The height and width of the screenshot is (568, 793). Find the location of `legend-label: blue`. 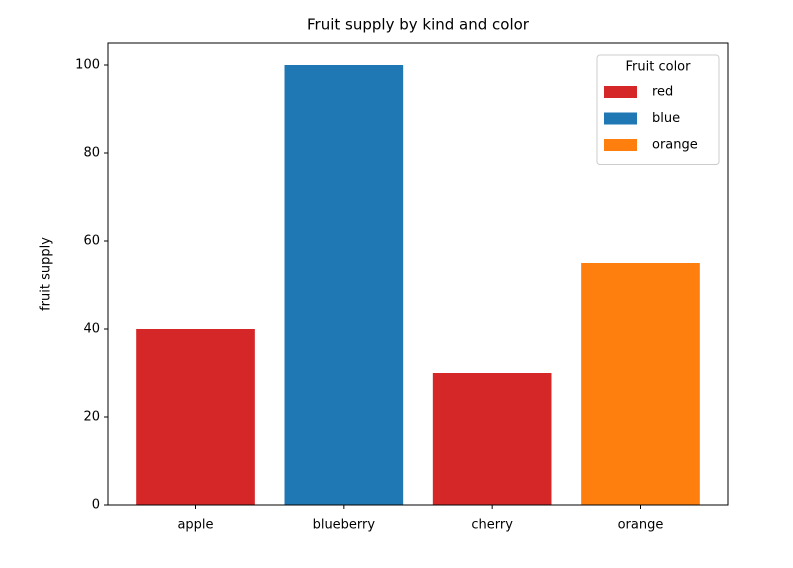

legend-label: blue is located at coordinates (666, 118).